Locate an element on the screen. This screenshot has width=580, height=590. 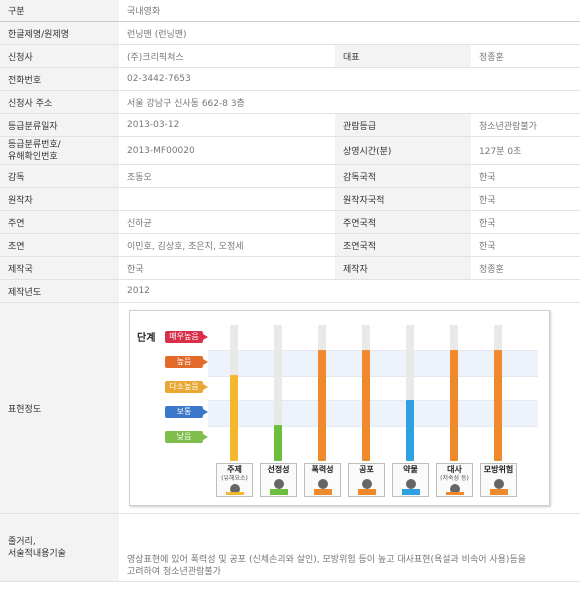
value-rating-number: 2013-MF00020 is located at coordinates (227, 150).